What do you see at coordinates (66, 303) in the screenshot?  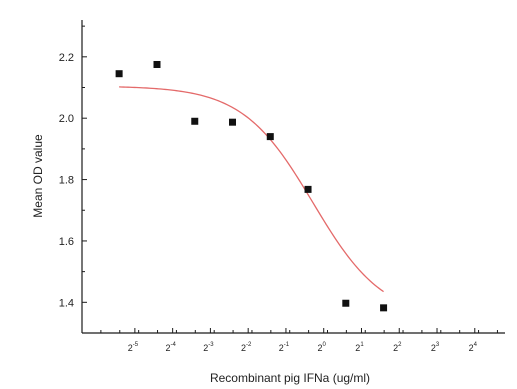 I see `y-tick-label: 1.4` at bounding box center [66, 303].